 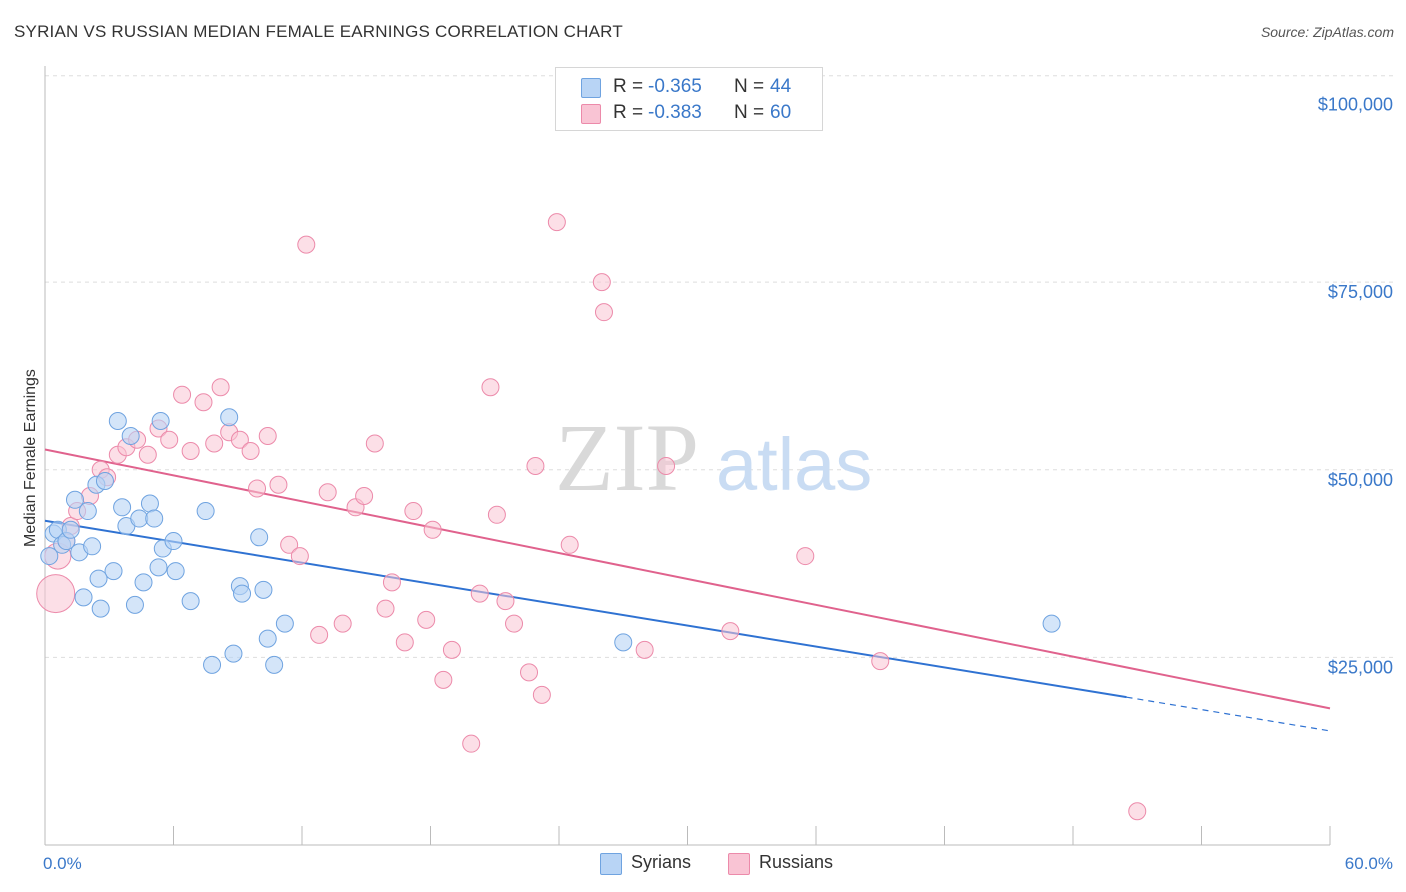 I want to click on legend-row-russians: R = -0.383 N = 60, so click(x=689, y=114).